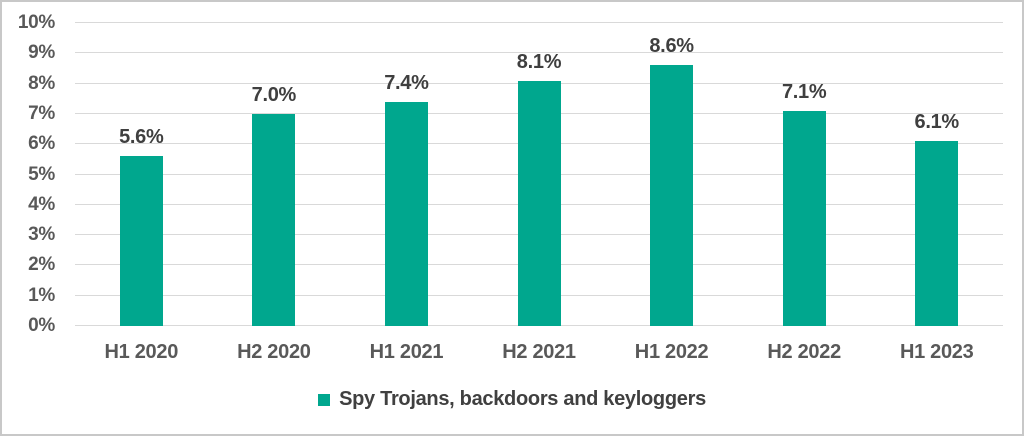  I want to click on y-tick-label: 10%, so click(36, 22).